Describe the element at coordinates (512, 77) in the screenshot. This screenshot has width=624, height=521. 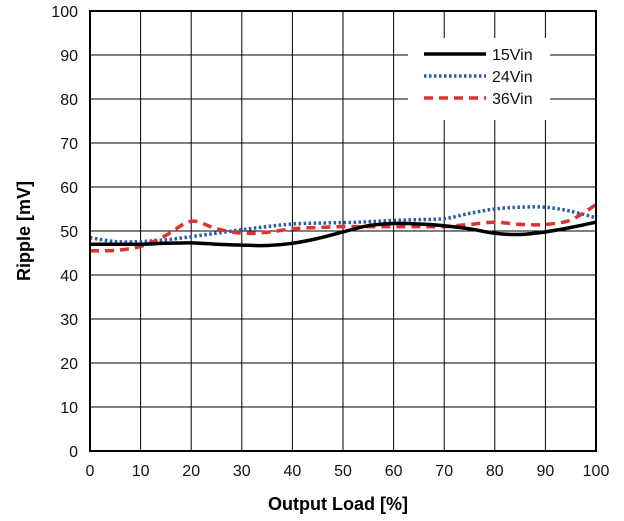
I see `legend-label-24vin: 24Vin` at that location.